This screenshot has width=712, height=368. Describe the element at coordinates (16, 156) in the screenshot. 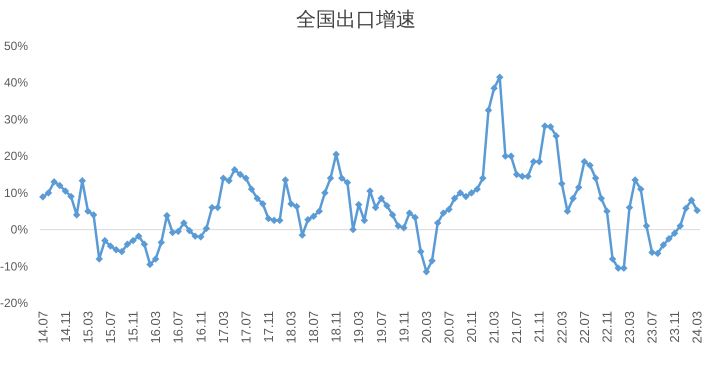

I see `y-tick-label: 20%` at that location.